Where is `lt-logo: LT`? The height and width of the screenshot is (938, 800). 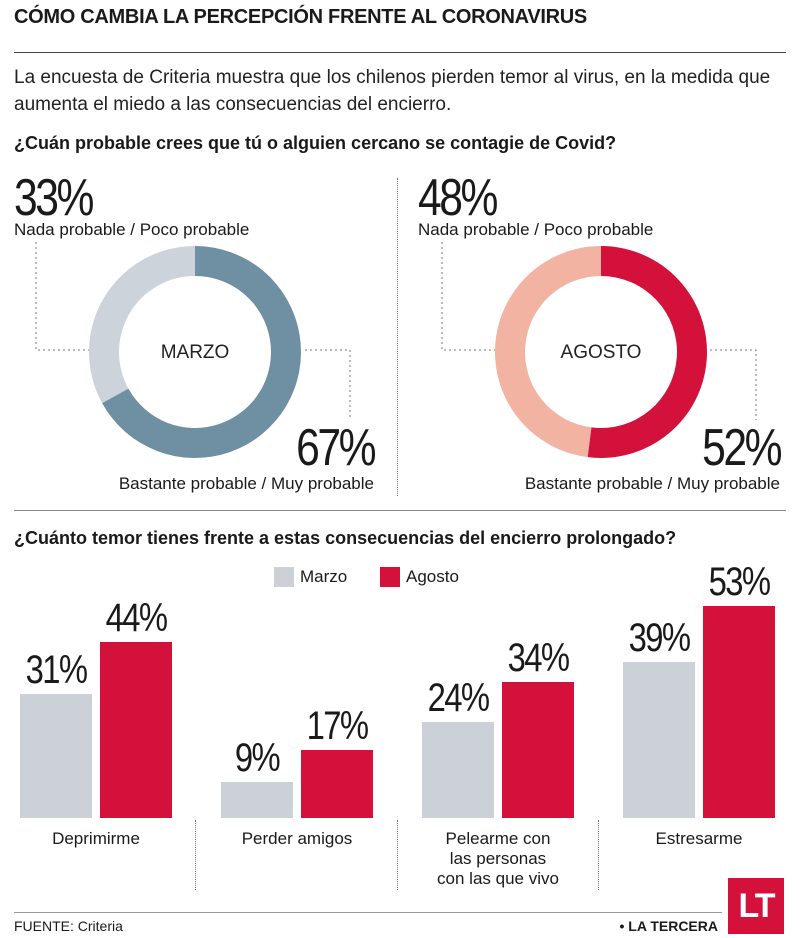 lt-logo: LT is located at coordinates (756, 906).